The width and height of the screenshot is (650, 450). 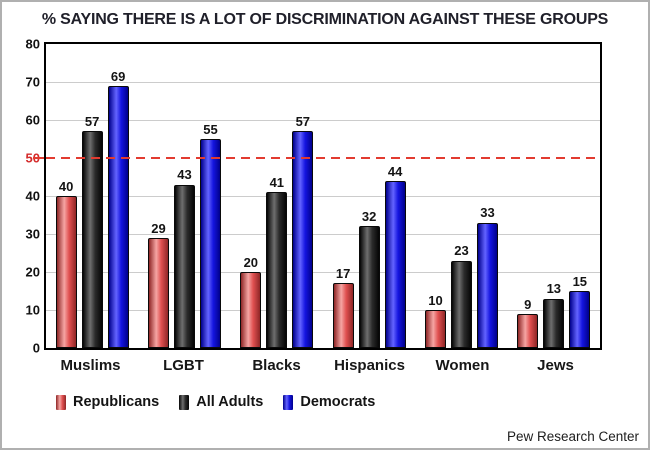 I want to click on bar-group-blacks: 20 41 57, so click(x=277, y=196).